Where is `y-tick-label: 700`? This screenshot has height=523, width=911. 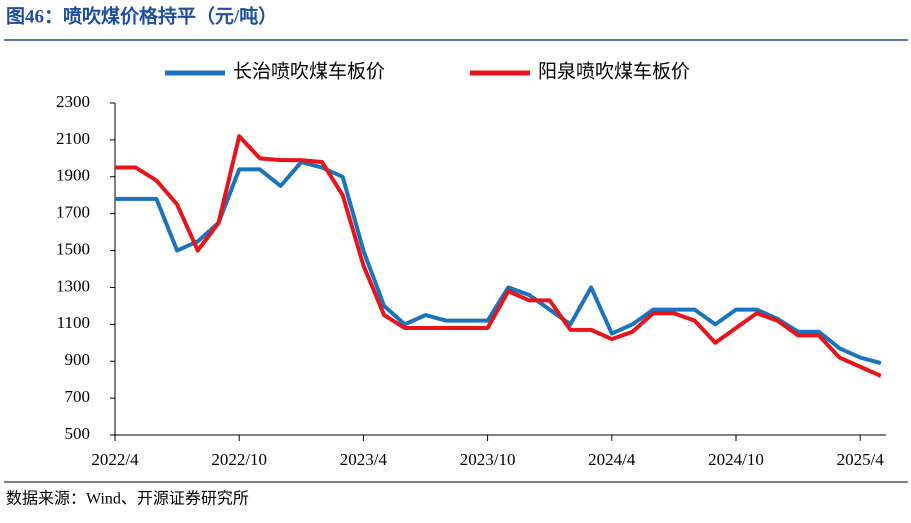 y-tick-label: 700 is located at coordinates (78, 396).